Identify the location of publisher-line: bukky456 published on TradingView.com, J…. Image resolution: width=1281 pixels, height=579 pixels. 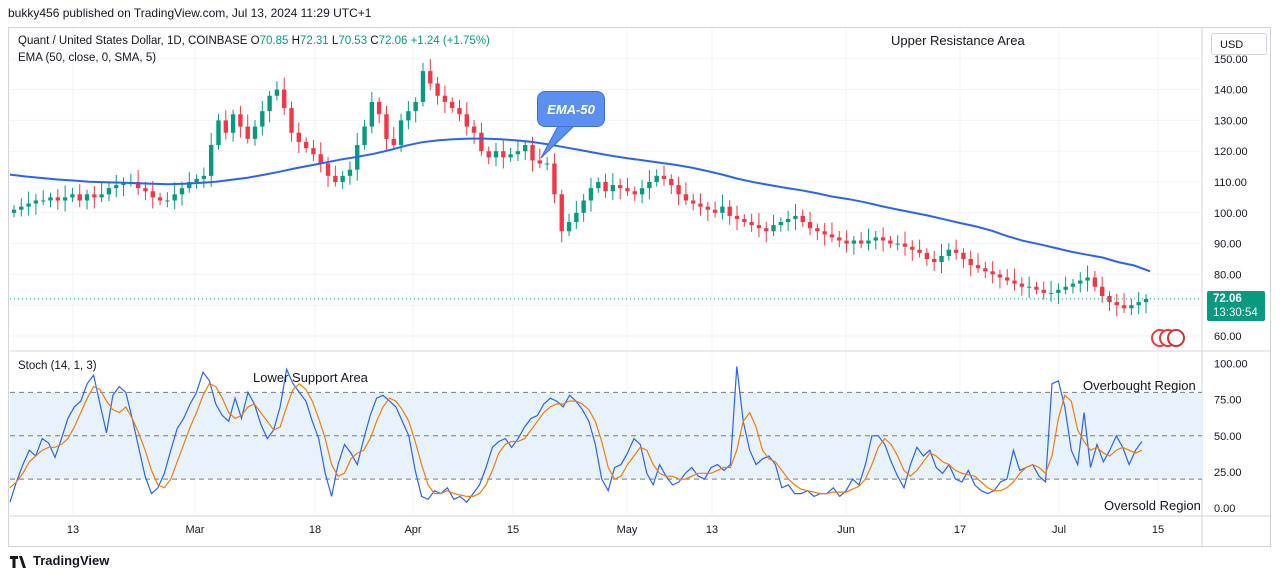
(190, 13).